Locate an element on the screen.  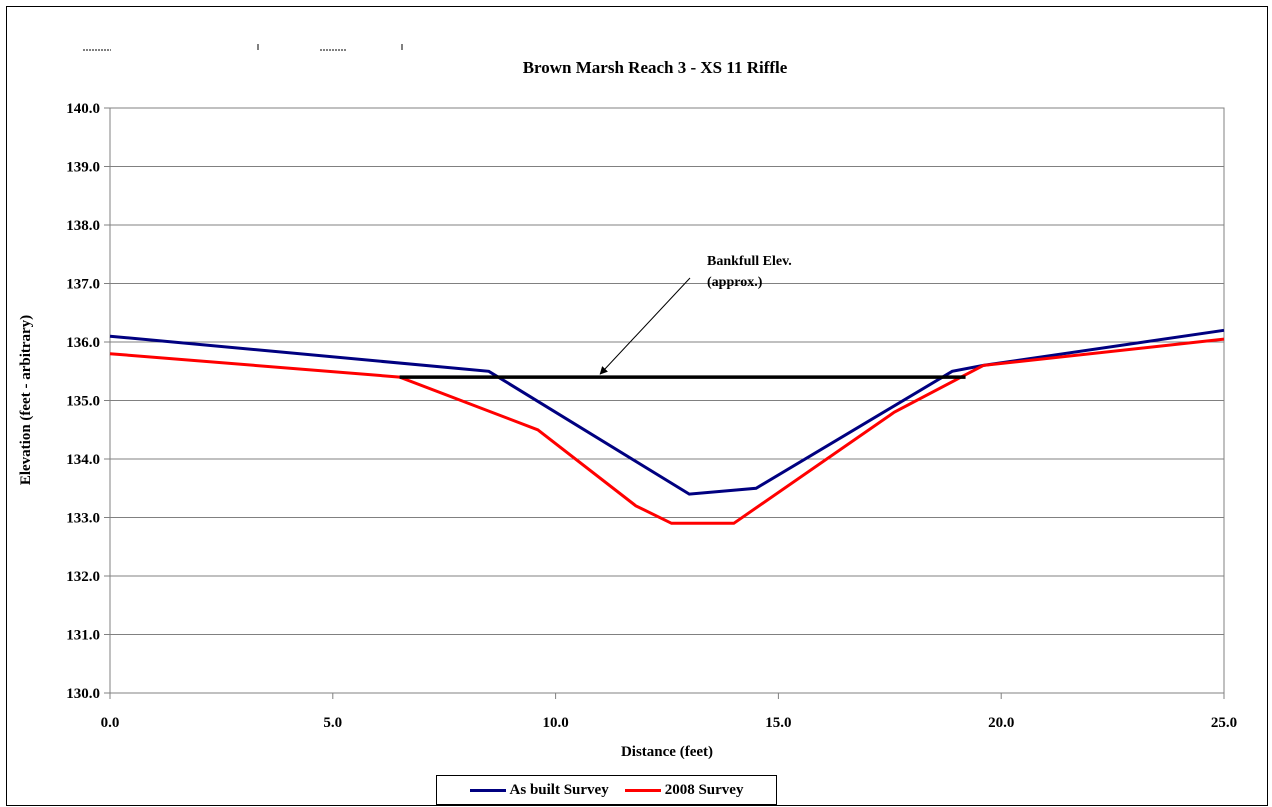
x-tick-labels: 0.0 5.0 10.0 15.0 20.0 25.0 is located at coordinates (669, 723).